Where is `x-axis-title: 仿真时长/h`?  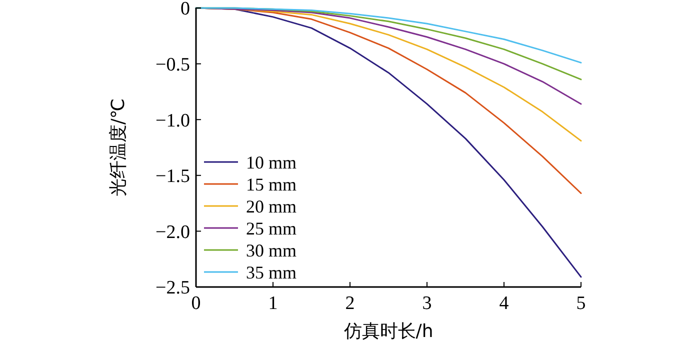 x-axis-title: 仿真时长/h is located at coordinates (388, 331).